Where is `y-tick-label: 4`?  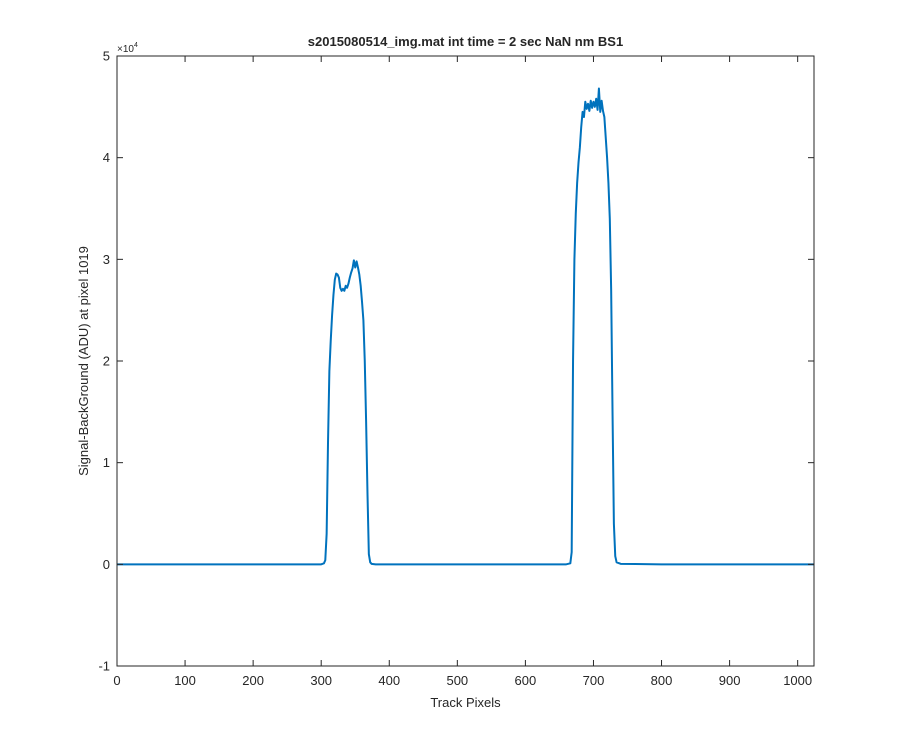 y-tick-label: 4 is located at coordinates (106, 157).